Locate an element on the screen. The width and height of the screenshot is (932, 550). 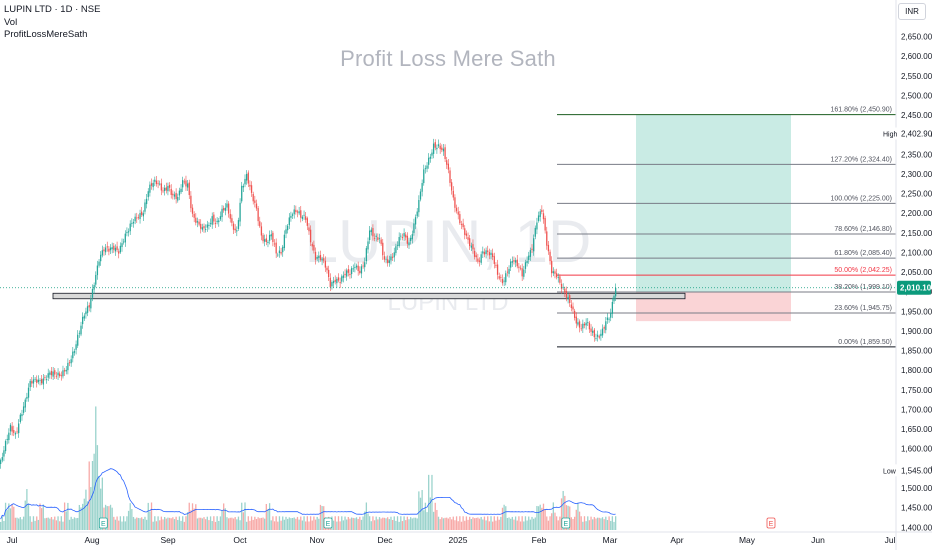
earnings-marker is located at coordinates (566, 523).